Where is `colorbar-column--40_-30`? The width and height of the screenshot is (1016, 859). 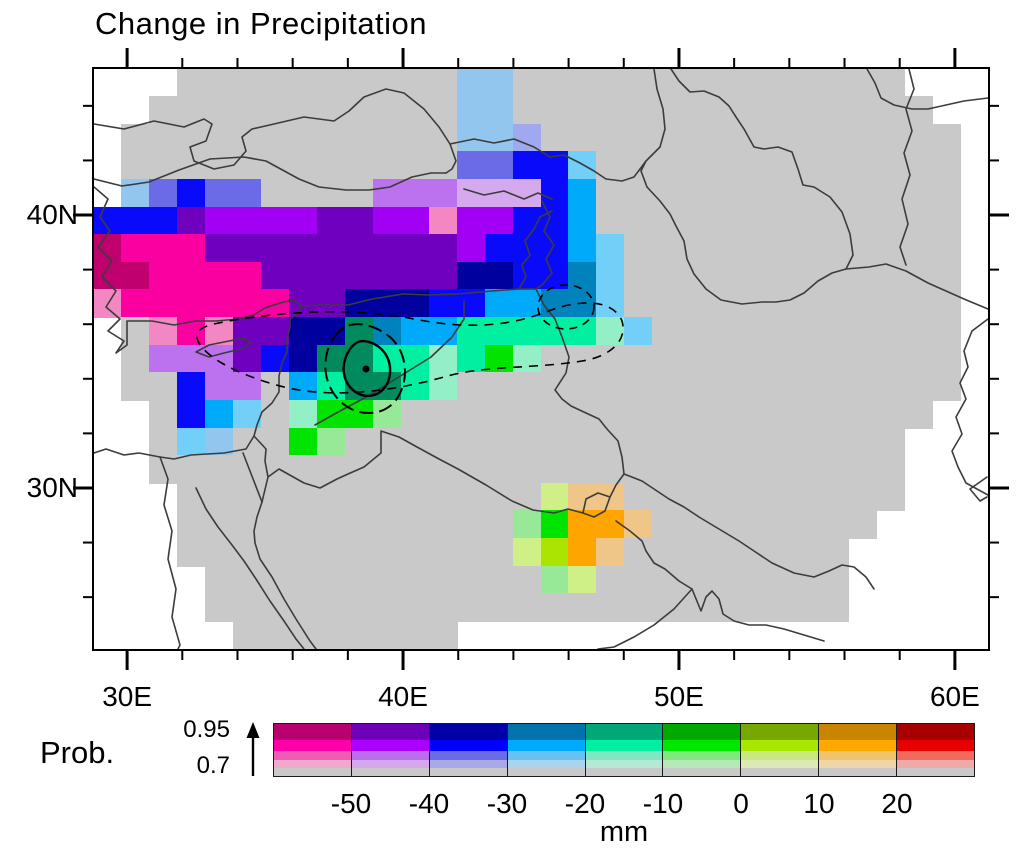 colorbar-column--40_-30 is located at coordinates (468, 750).